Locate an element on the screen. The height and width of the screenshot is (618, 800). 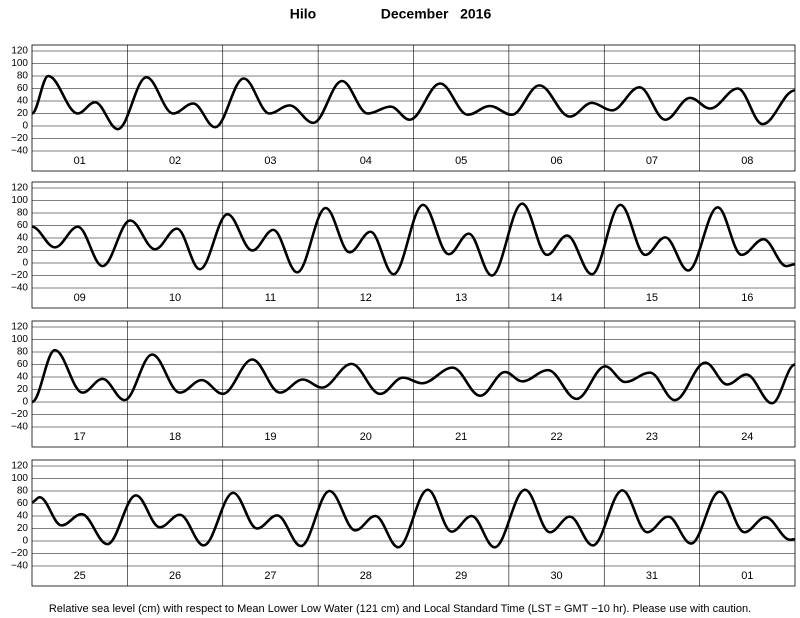
day-label: 16 is located at coordinates (747, 298).